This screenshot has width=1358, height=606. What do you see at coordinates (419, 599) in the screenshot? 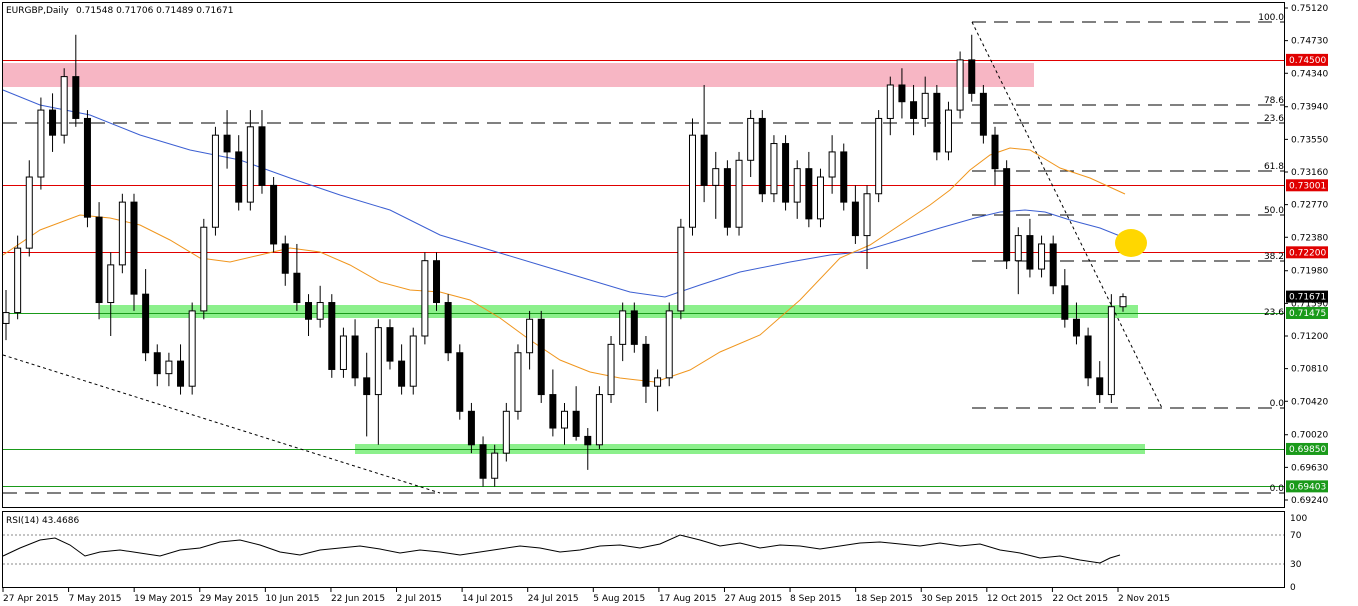
I see `time-tick-label: 2 Jul 2015` at bounding box center [419, 599].